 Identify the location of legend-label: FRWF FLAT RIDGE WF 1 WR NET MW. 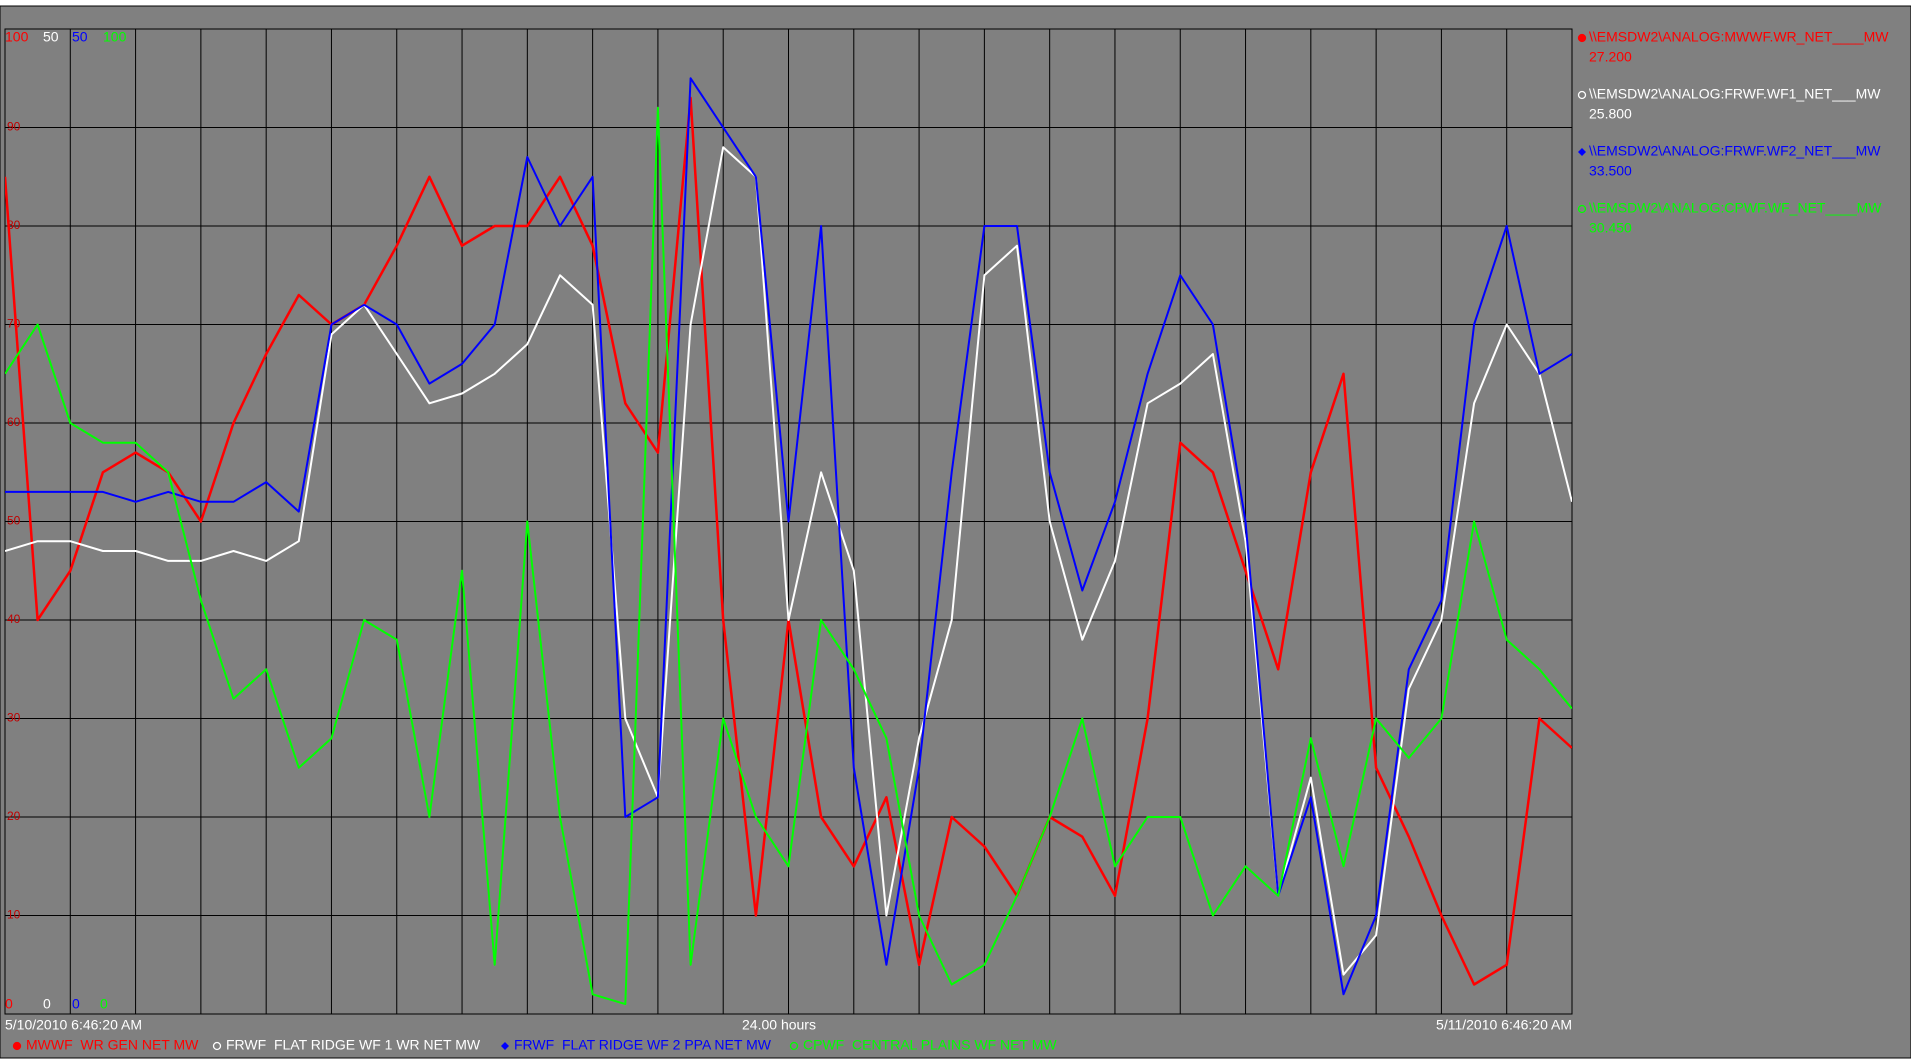
(353, 1045).